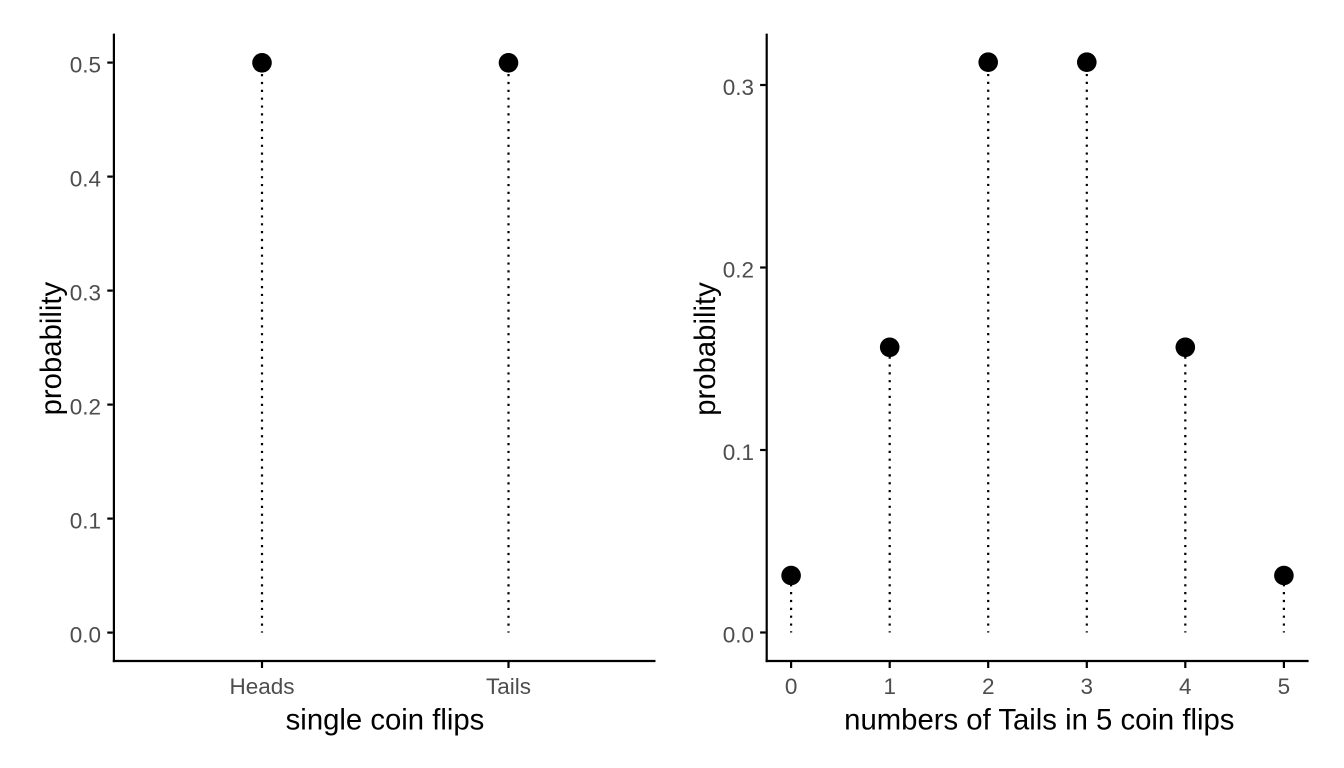 The image size is (1344, 768). I want to click on svg-text: 1, so click(889, 686).